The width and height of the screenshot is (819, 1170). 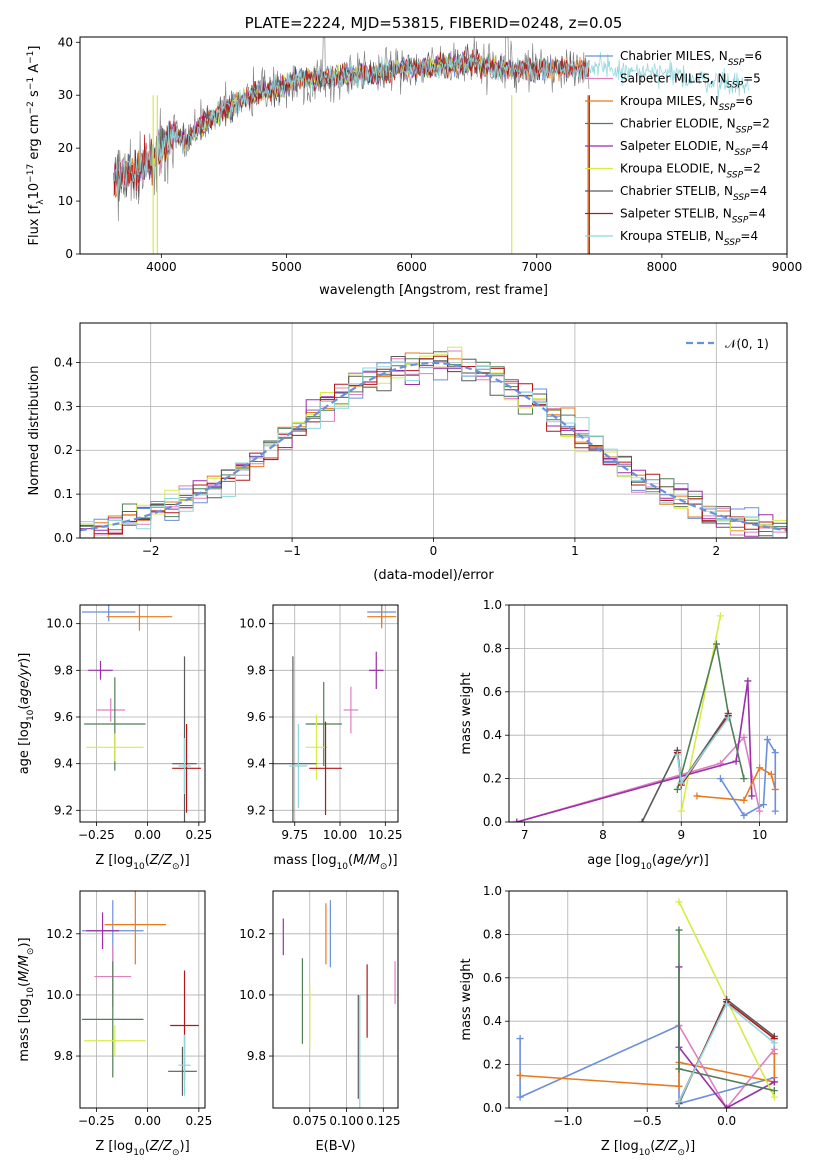 I want to click on y-tick-label: 0, so click(x=69, y=254).